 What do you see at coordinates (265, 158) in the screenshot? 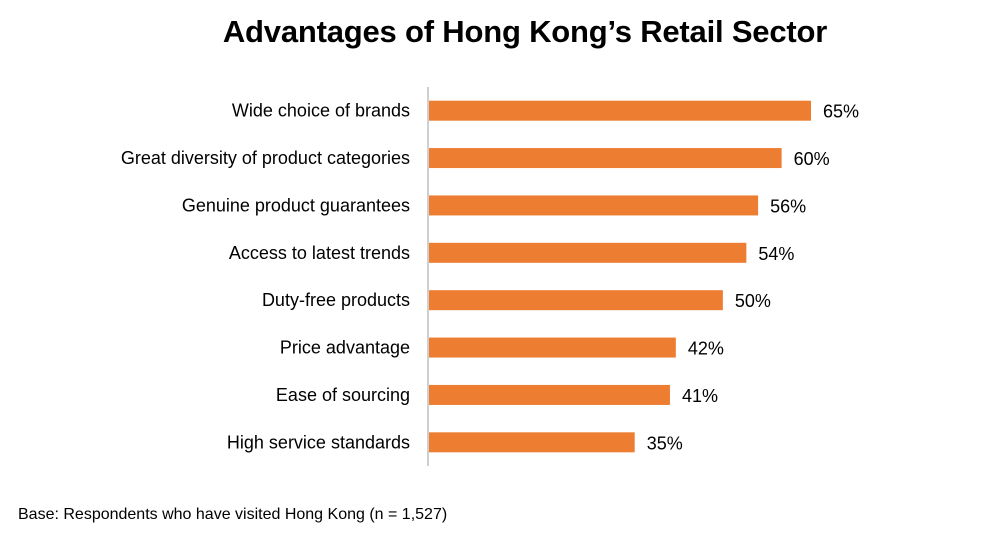
I see `category-label: Great diversity of product categories` at bounding box center [265, 158].